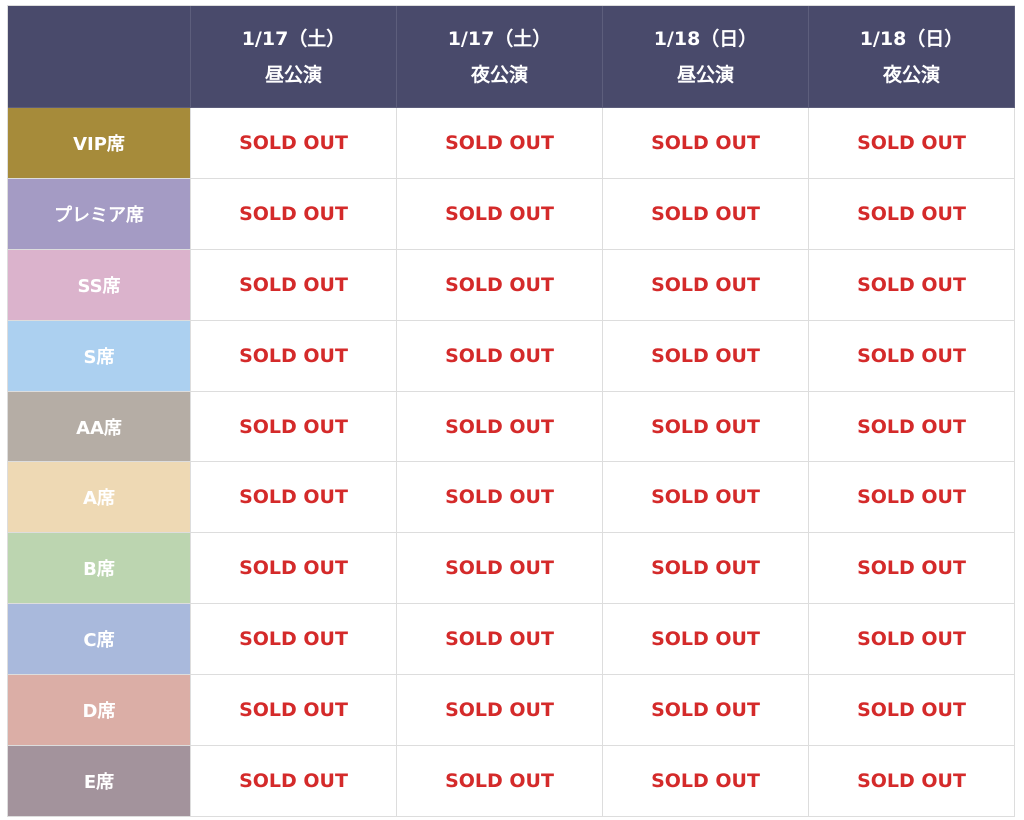  Describe the element at coordinates (912, 57) in the screenshot. I see `column-header: 1/18（日） 夜公演` at that location.